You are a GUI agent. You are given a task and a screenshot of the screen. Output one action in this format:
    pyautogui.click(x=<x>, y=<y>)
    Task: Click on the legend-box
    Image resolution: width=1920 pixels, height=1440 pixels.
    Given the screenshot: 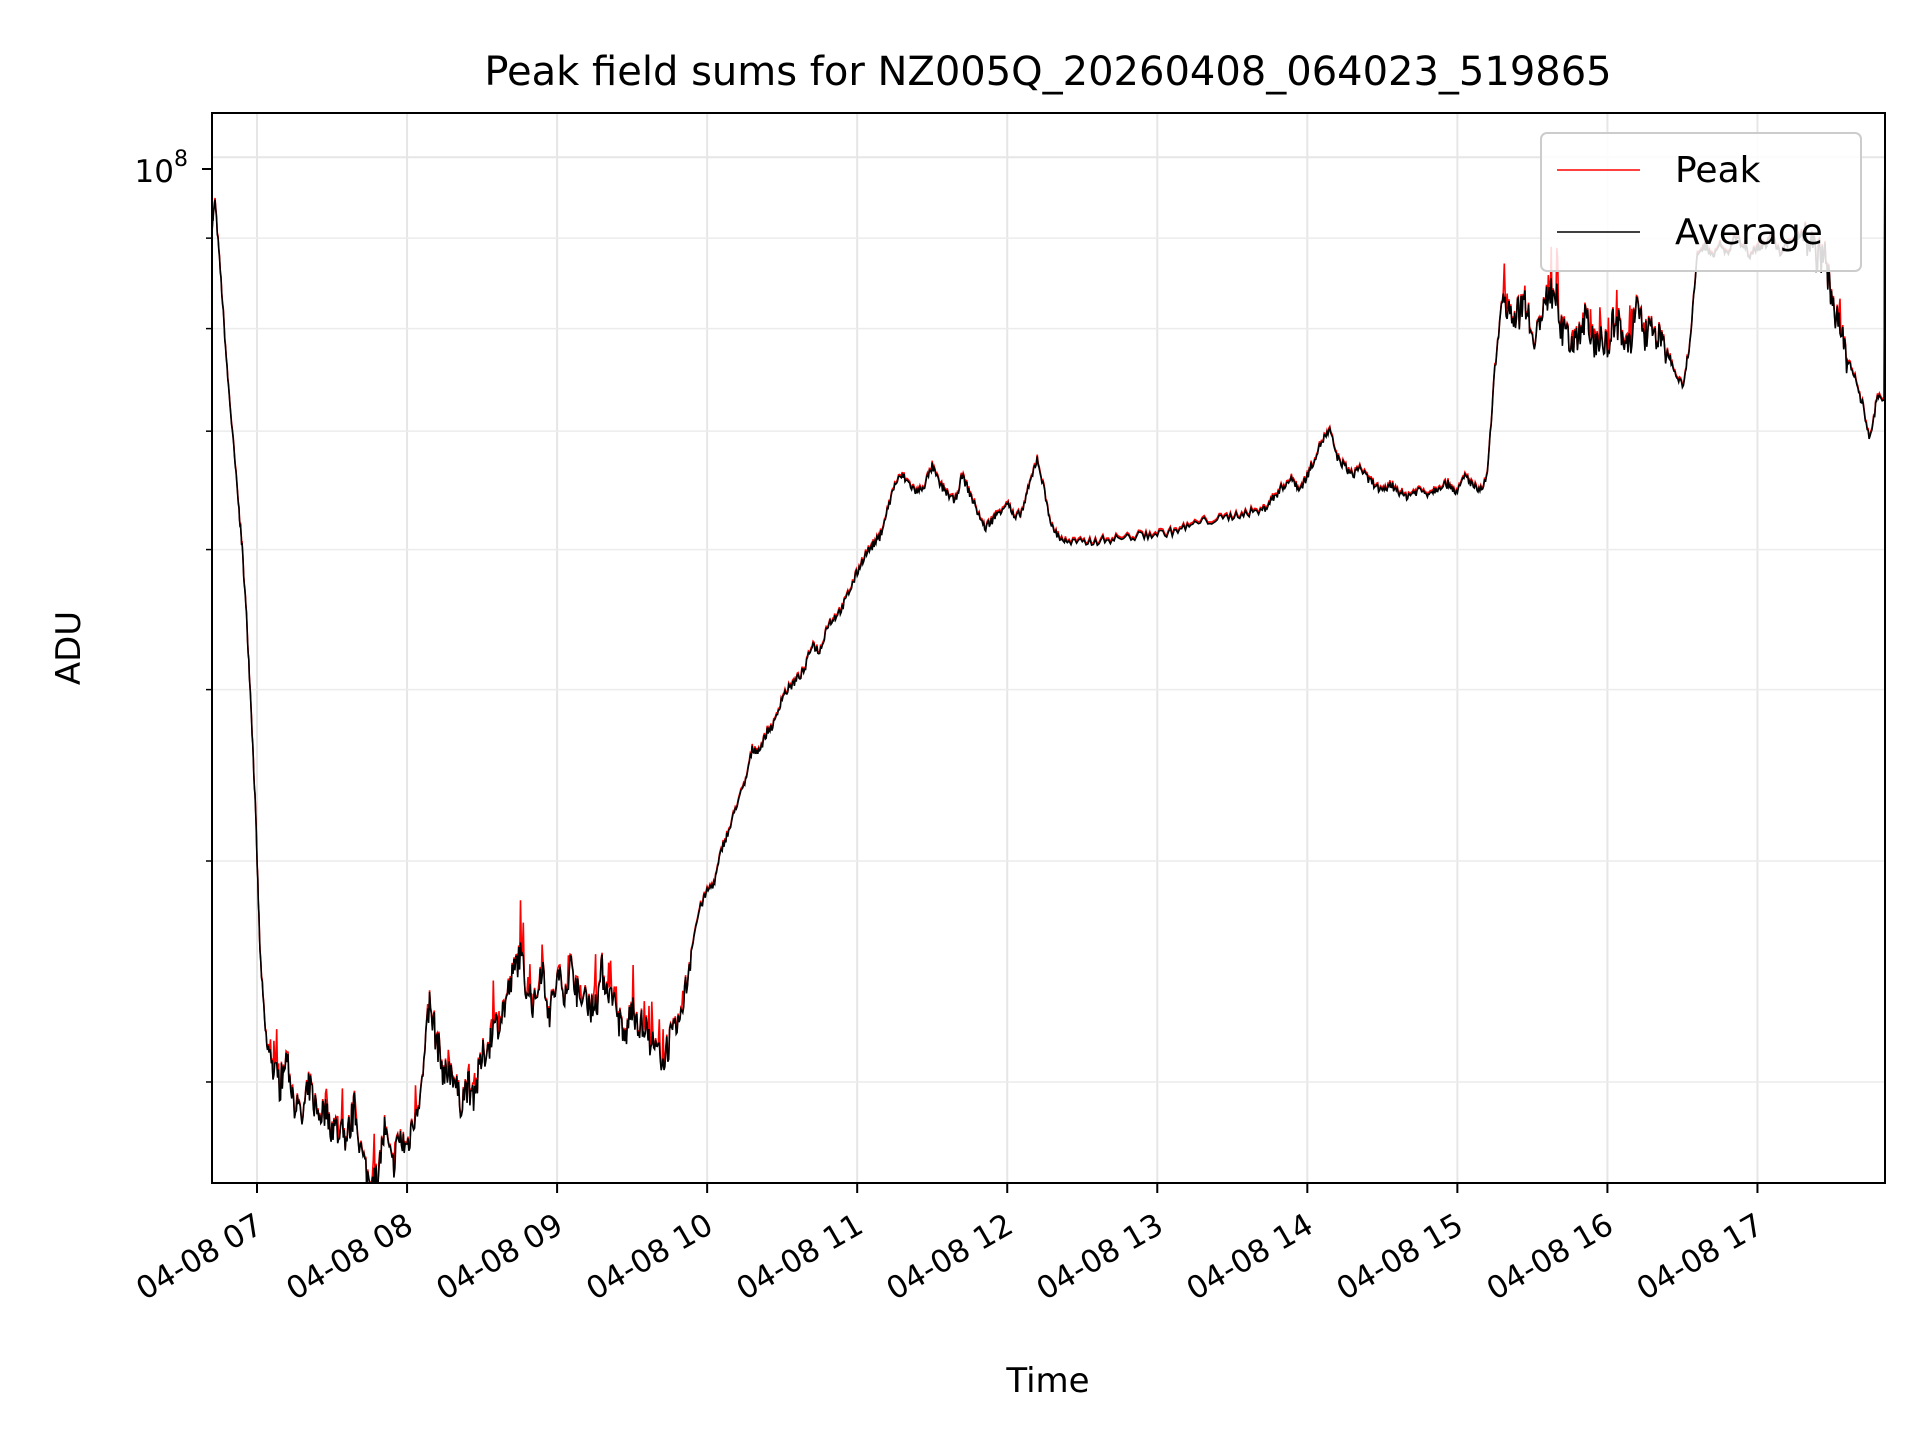 What is the action you would take?
    pyautogui.click(x=1701, y=202)
    